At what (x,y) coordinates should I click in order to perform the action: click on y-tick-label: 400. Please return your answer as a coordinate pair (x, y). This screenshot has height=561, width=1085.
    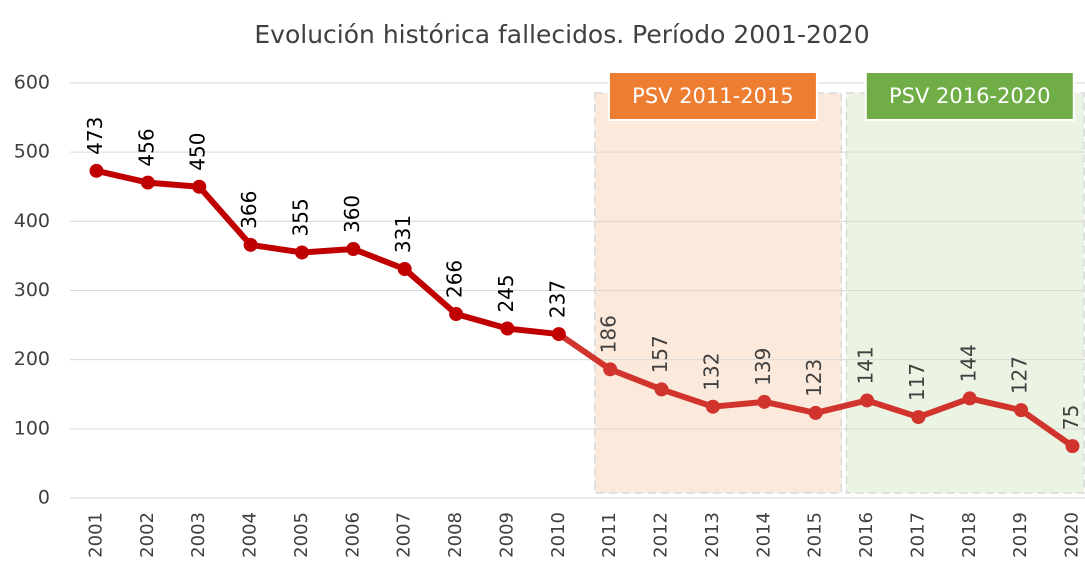
    Looking at the image, I should click on (32, 221).